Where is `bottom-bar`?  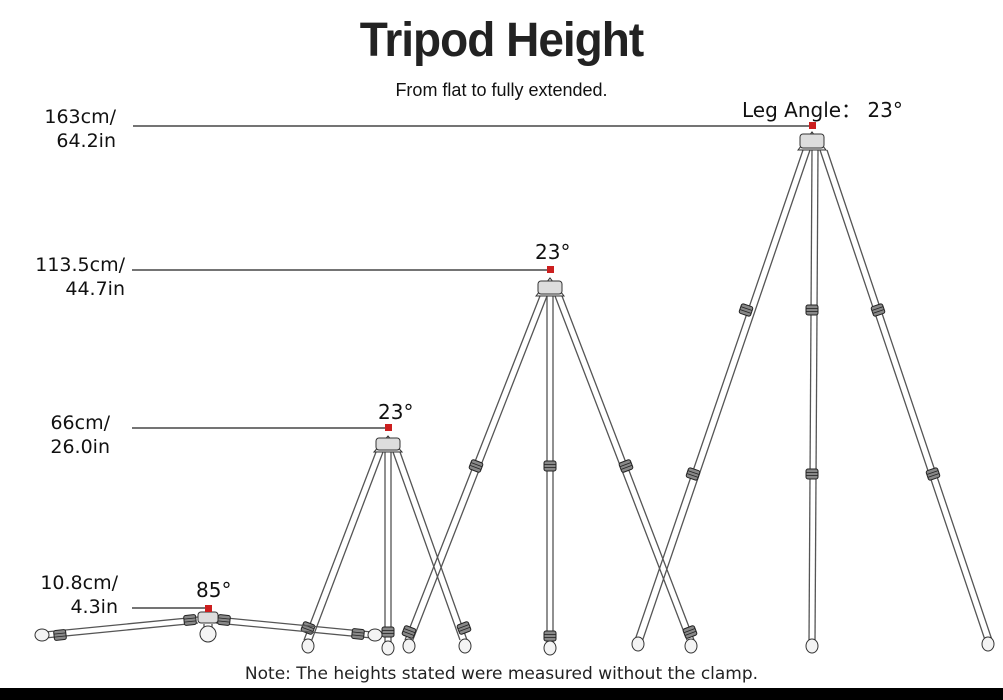 bottom-bar is located at coordinates (501, 694).